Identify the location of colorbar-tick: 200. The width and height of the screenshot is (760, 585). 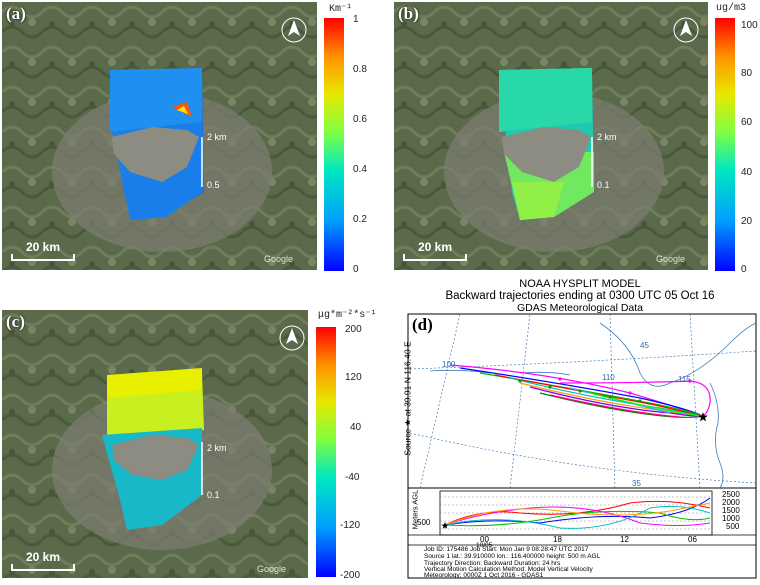
(353, 329).